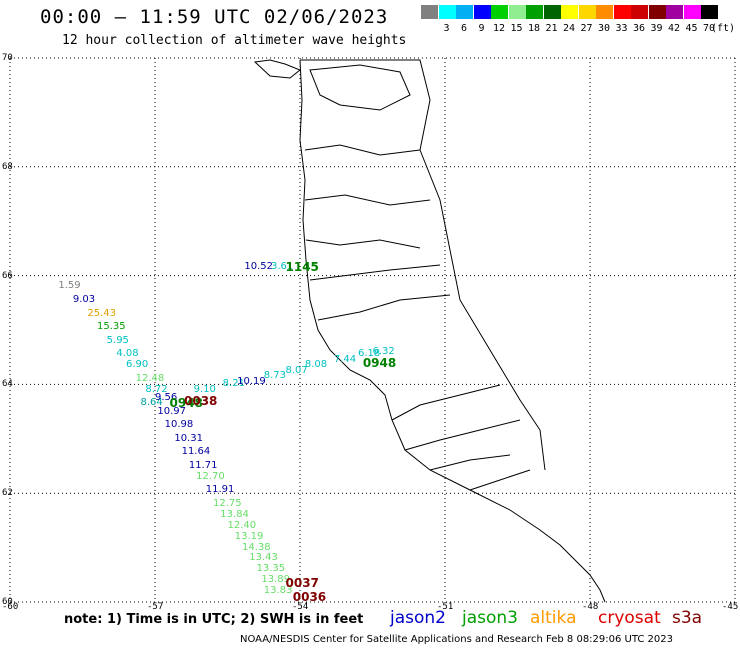 This screenshot has width=740, height=650. What do you see at coordinates (674, 28) in the screenshot?
I see `scale-tick-label: 42` at bounding box center [674, 28].